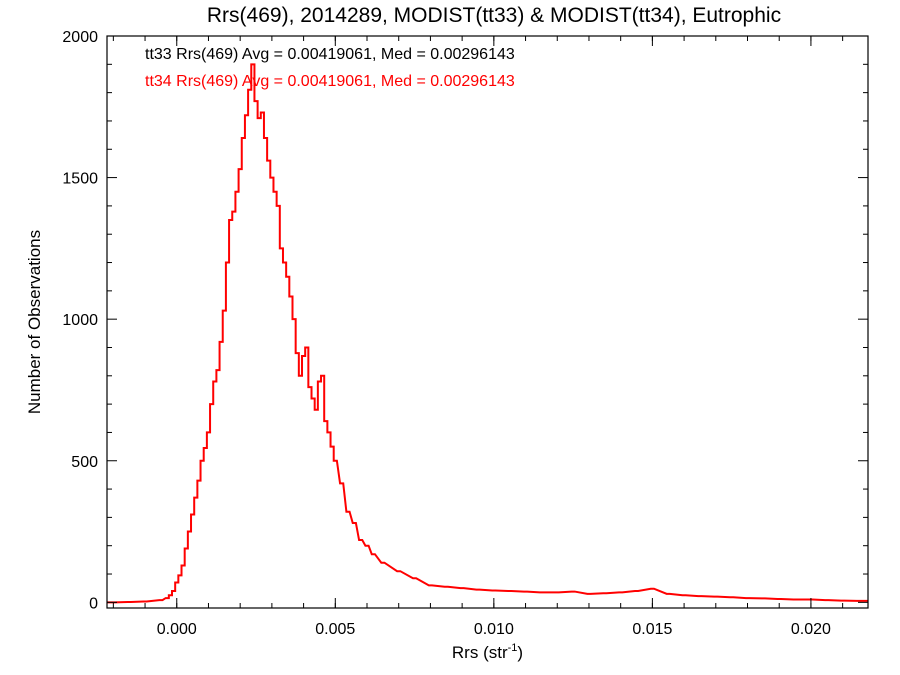 Image resolution: width=900 pixels, height=675 pixels. What do you see at coordinates (652, 629) in the screenshot?
I see `x-tick-label: 0.015` at bounding box center [652, 629].